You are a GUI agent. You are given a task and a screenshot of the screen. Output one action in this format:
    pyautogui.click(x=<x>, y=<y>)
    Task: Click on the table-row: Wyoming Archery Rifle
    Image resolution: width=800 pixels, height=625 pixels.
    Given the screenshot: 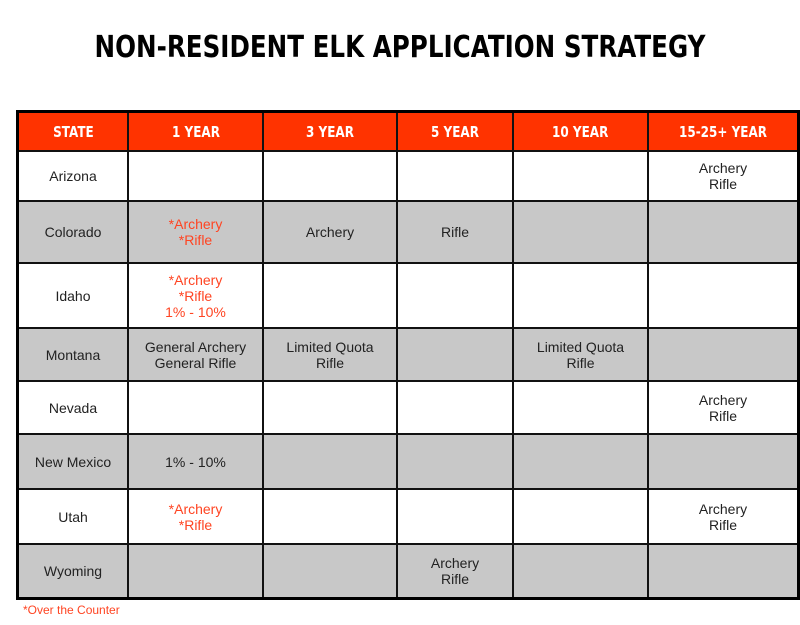 What is the action you would take?
    pyautogui.click(x=408, y=571)
    